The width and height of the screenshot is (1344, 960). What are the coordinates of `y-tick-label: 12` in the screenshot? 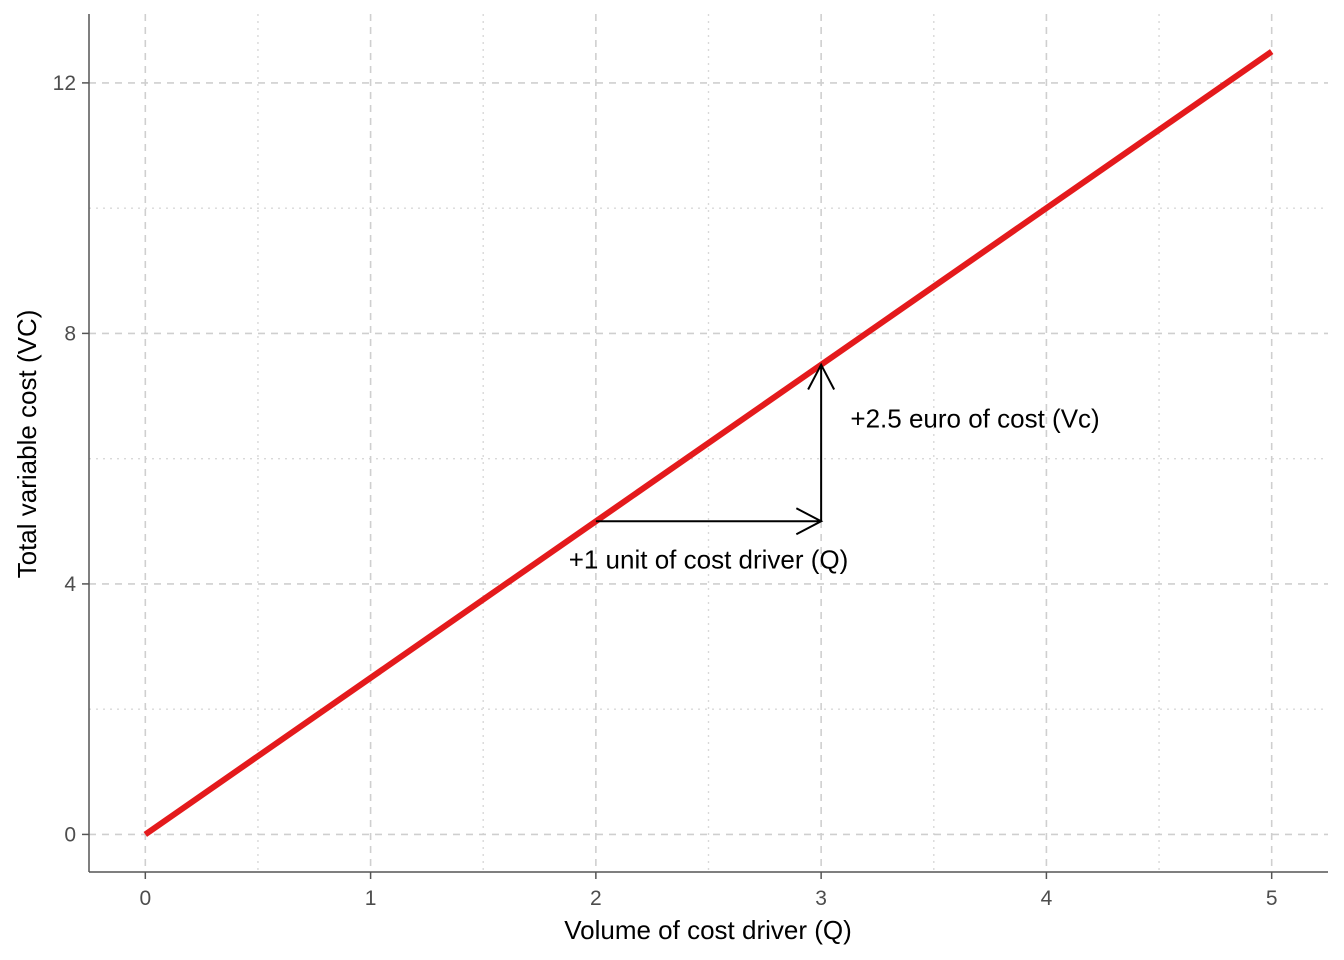 It's located at (64, 83).